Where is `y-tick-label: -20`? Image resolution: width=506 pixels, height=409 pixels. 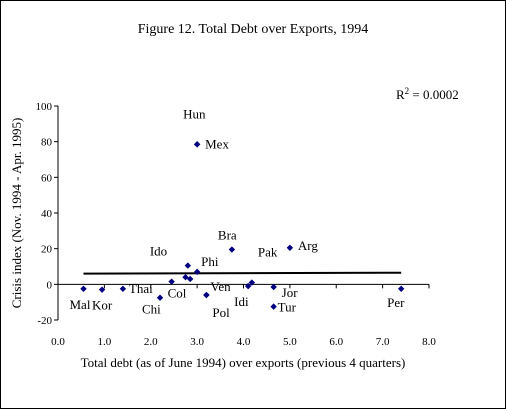
y-tick-label: -20 is located at coordinates (44, 321).